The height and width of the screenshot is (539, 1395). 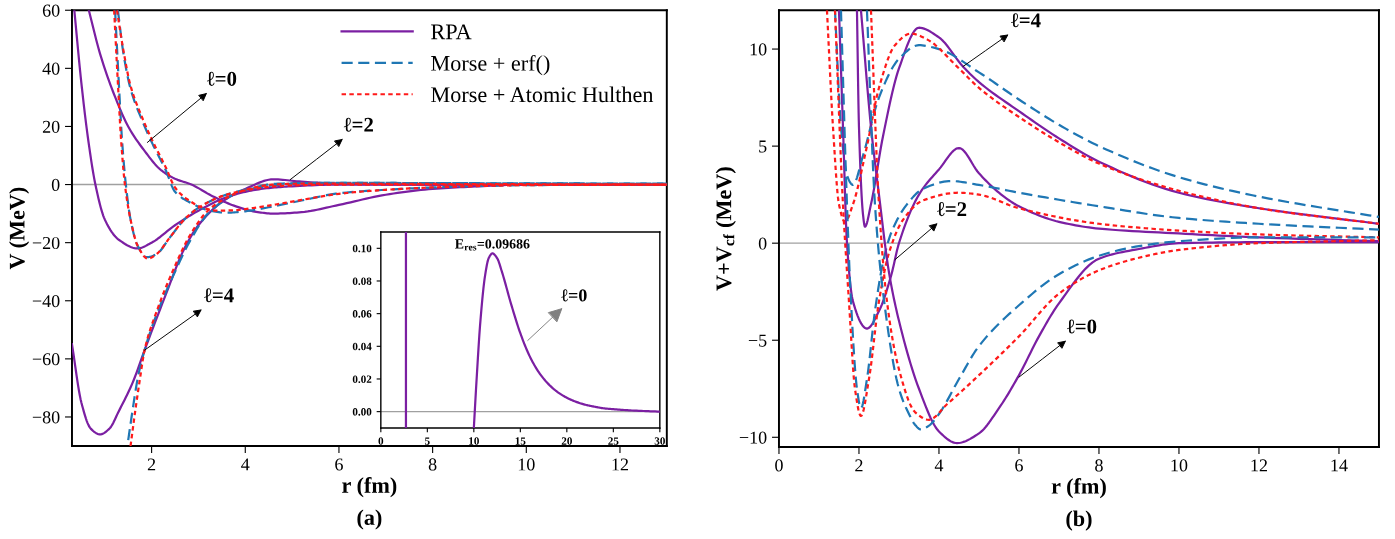 I want to click on text: (b), so click(x=1079, y=520).